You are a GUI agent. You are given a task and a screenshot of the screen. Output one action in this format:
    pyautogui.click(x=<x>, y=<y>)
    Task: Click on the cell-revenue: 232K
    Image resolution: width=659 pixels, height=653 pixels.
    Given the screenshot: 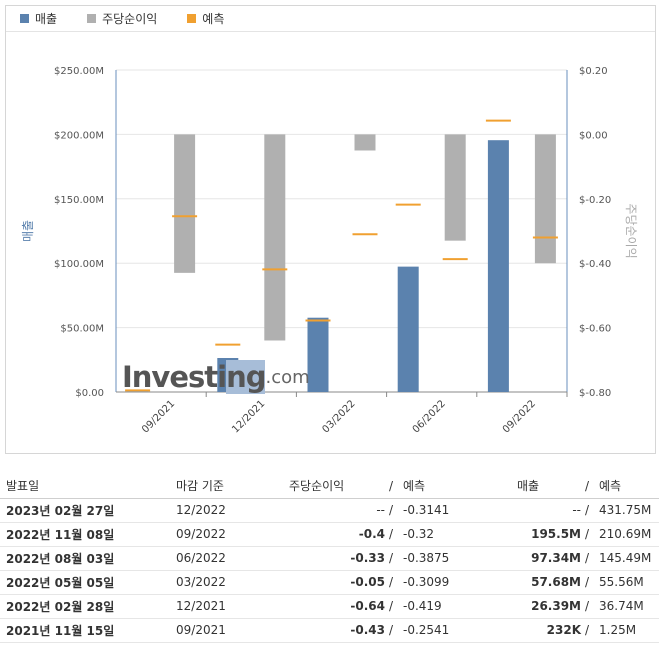 What is the action you would take?
    pyautogui.click(x=551, y=630)
    